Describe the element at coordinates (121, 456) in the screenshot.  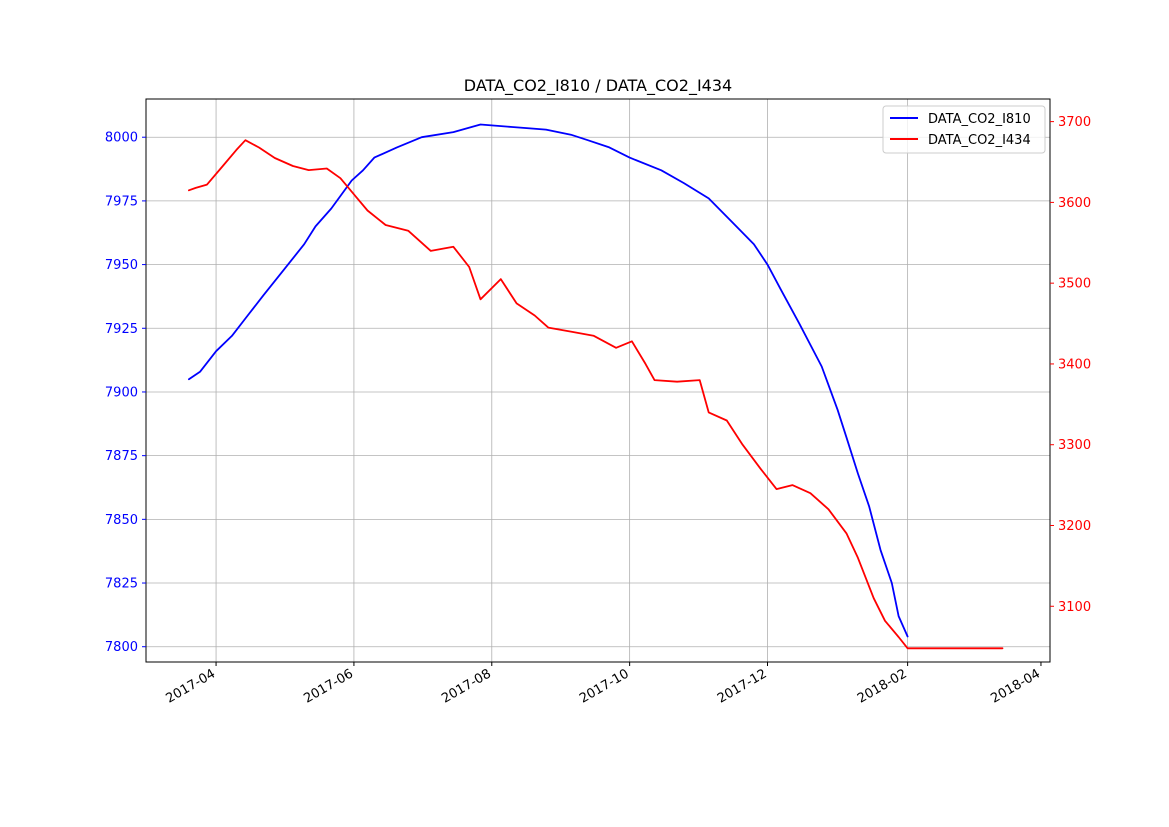
I see `y-left-tick-label: 7875` at that location.